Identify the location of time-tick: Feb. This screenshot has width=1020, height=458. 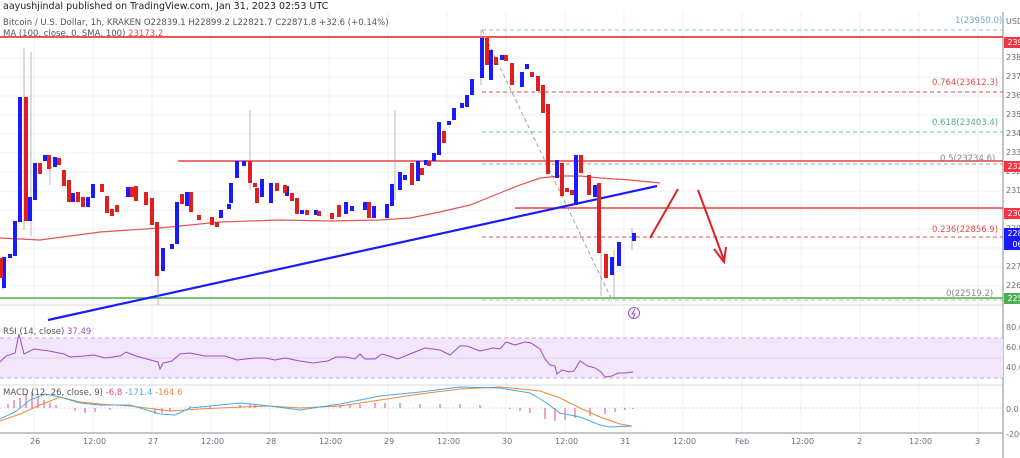
(742, 441).